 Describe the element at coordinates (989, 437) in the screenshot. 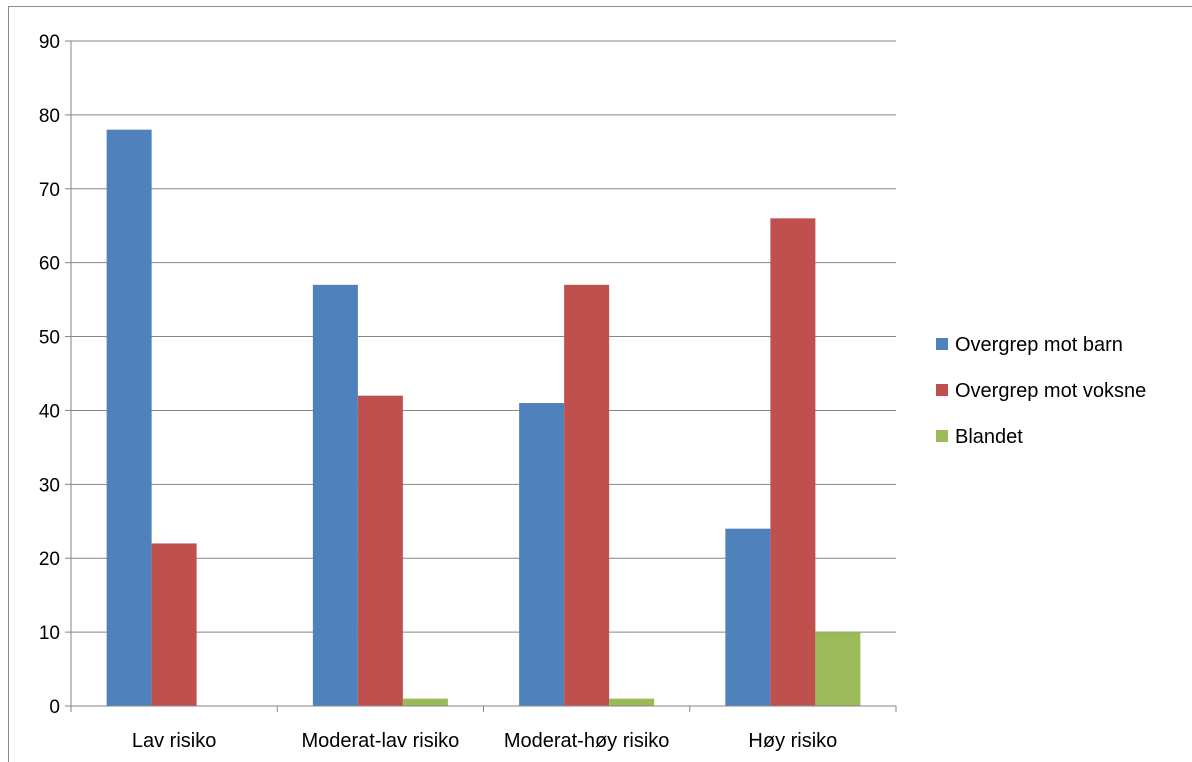

I see `legend-label: Blandet` at that location.